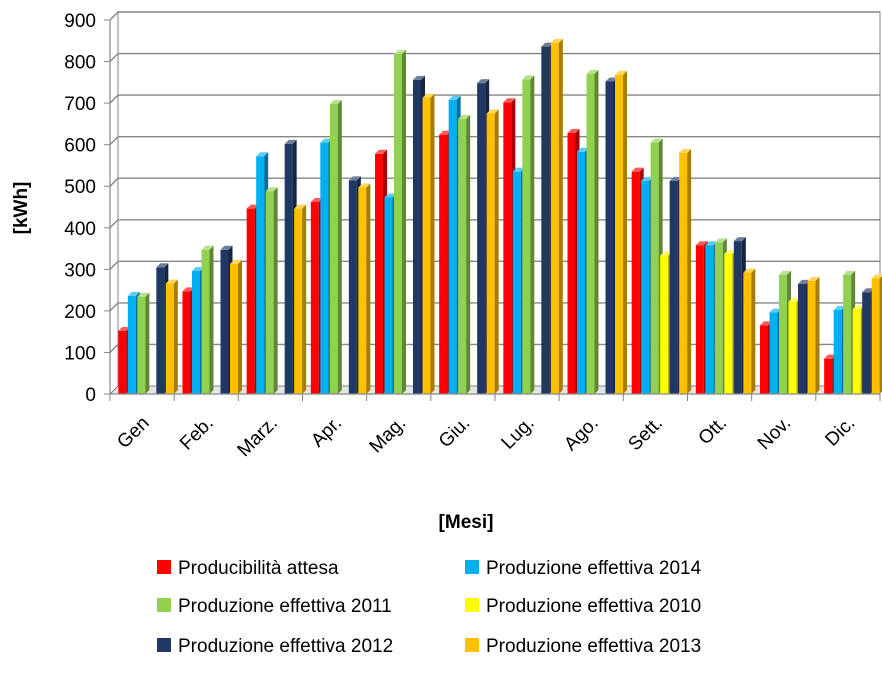  Describe the element at coordinates (645, 434) in the screenshot. I see `x-tick-label: Sett.` at that location.